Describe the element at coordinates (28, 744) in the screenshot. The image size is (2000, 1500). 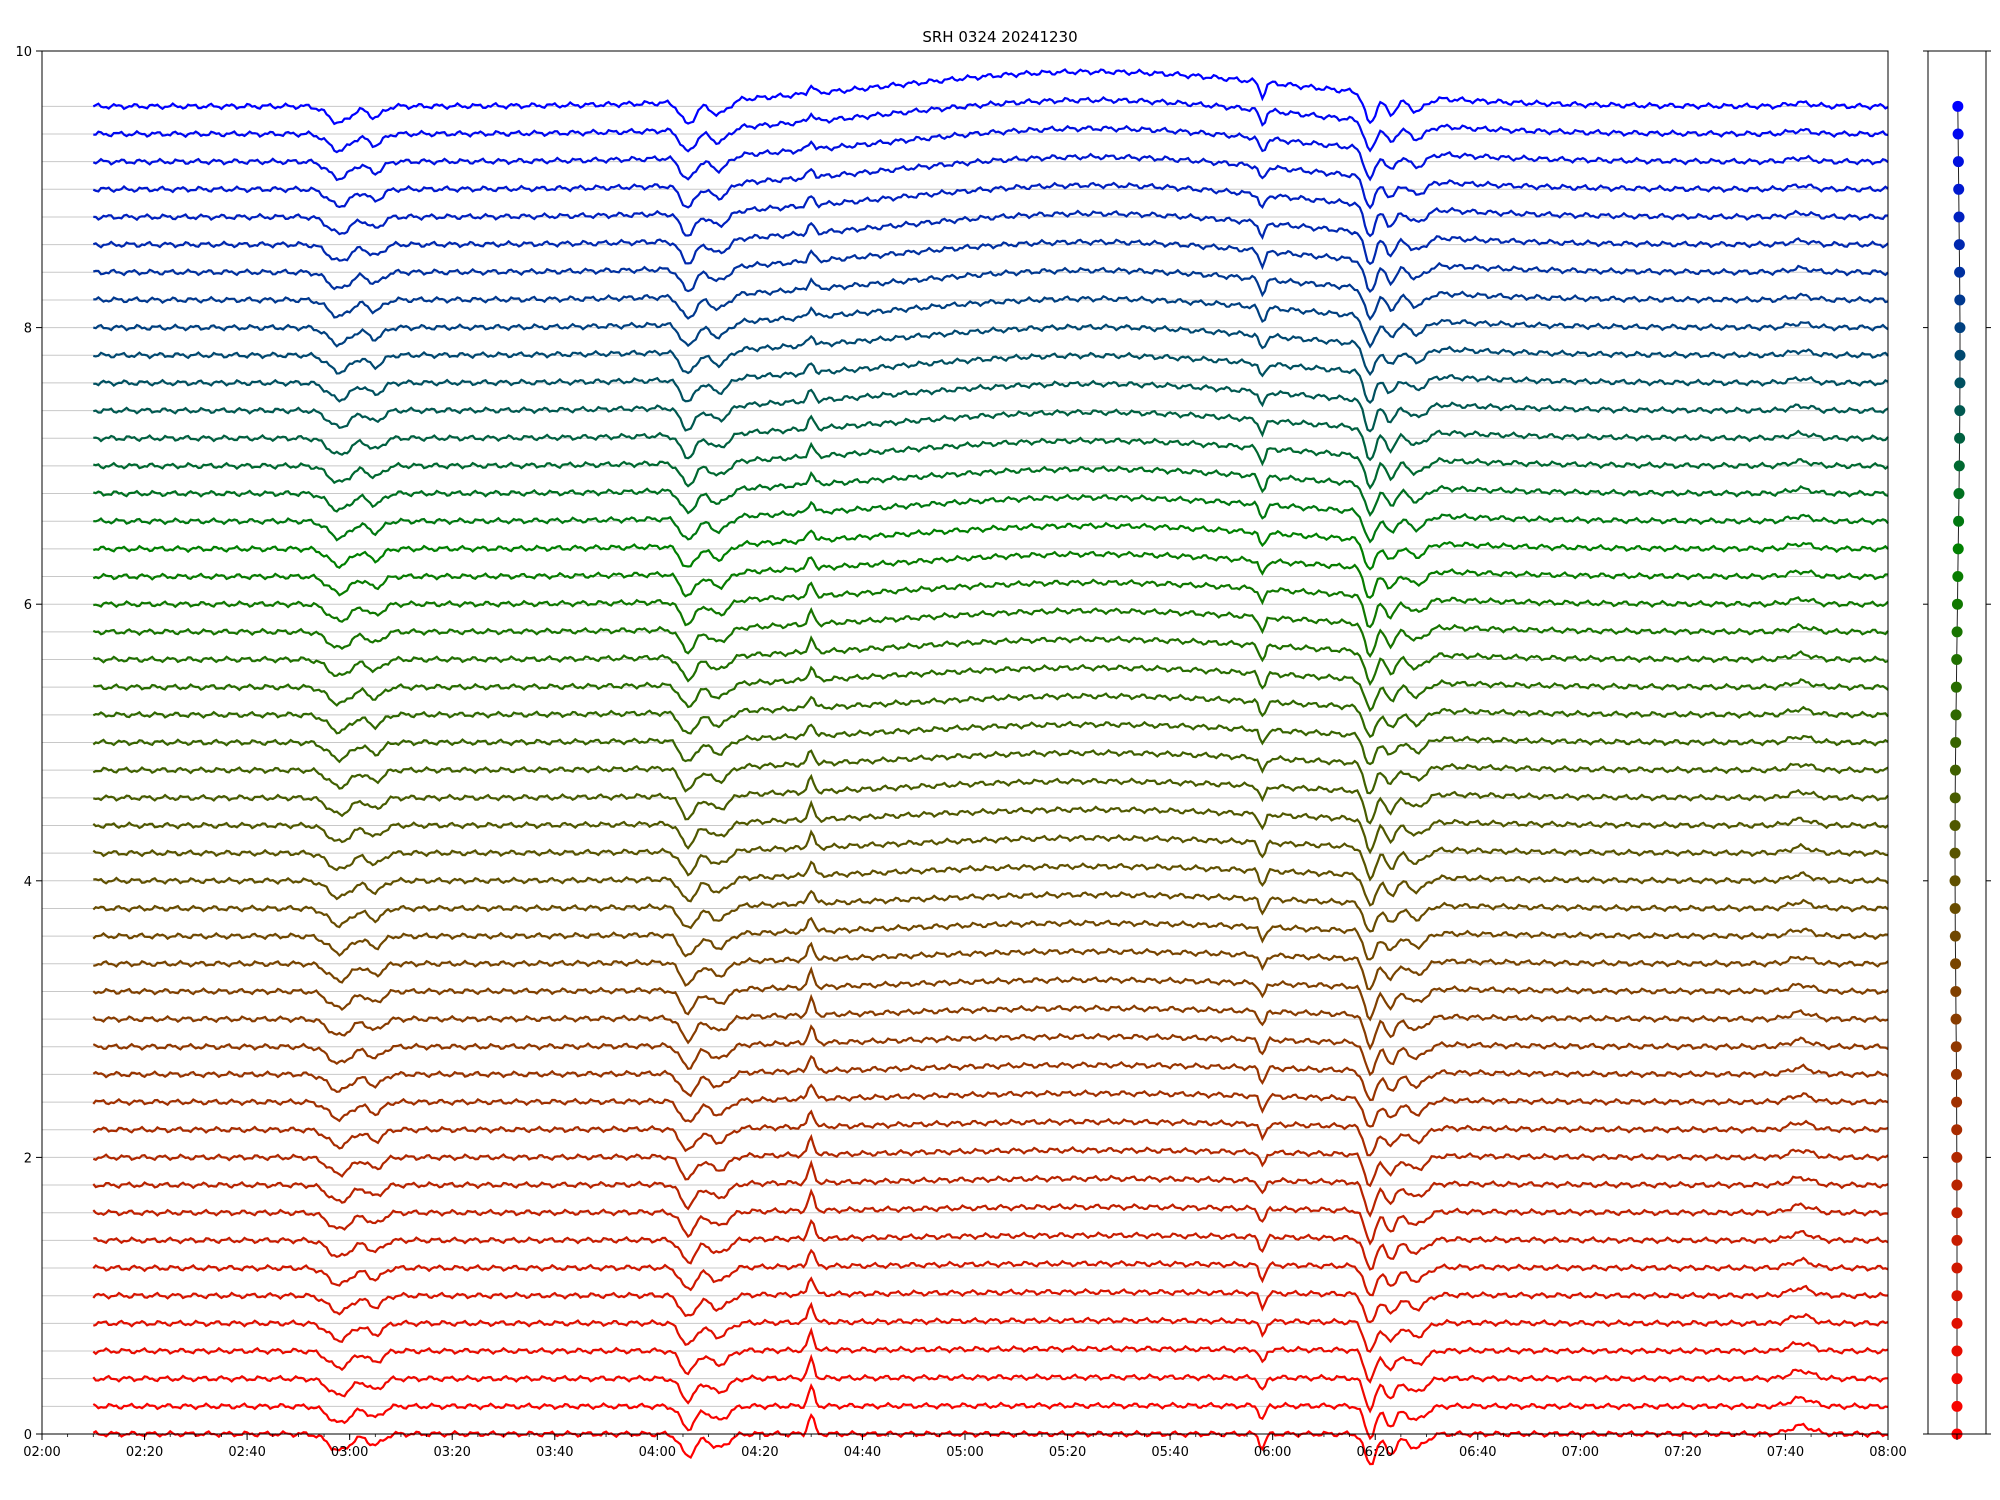
I see `y-axis-ticks: 0 2 4 6 8 10` at that location.